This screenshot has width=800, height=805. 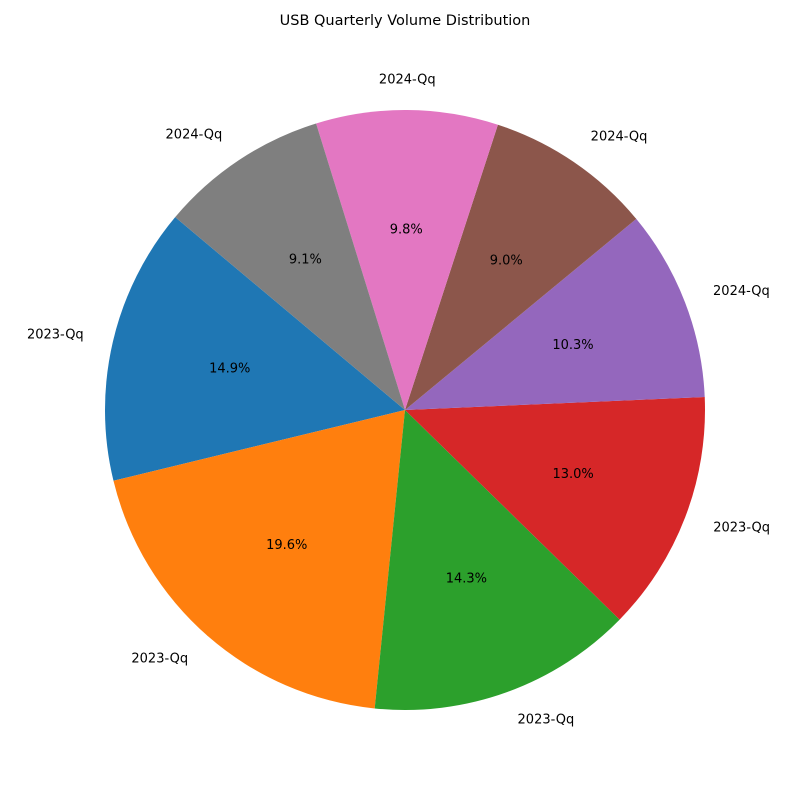 What do you see at coordinates (305, 260) in the screenshot?
I see `slice-percent-label: 9.1%` at bounding box center [305, 260].